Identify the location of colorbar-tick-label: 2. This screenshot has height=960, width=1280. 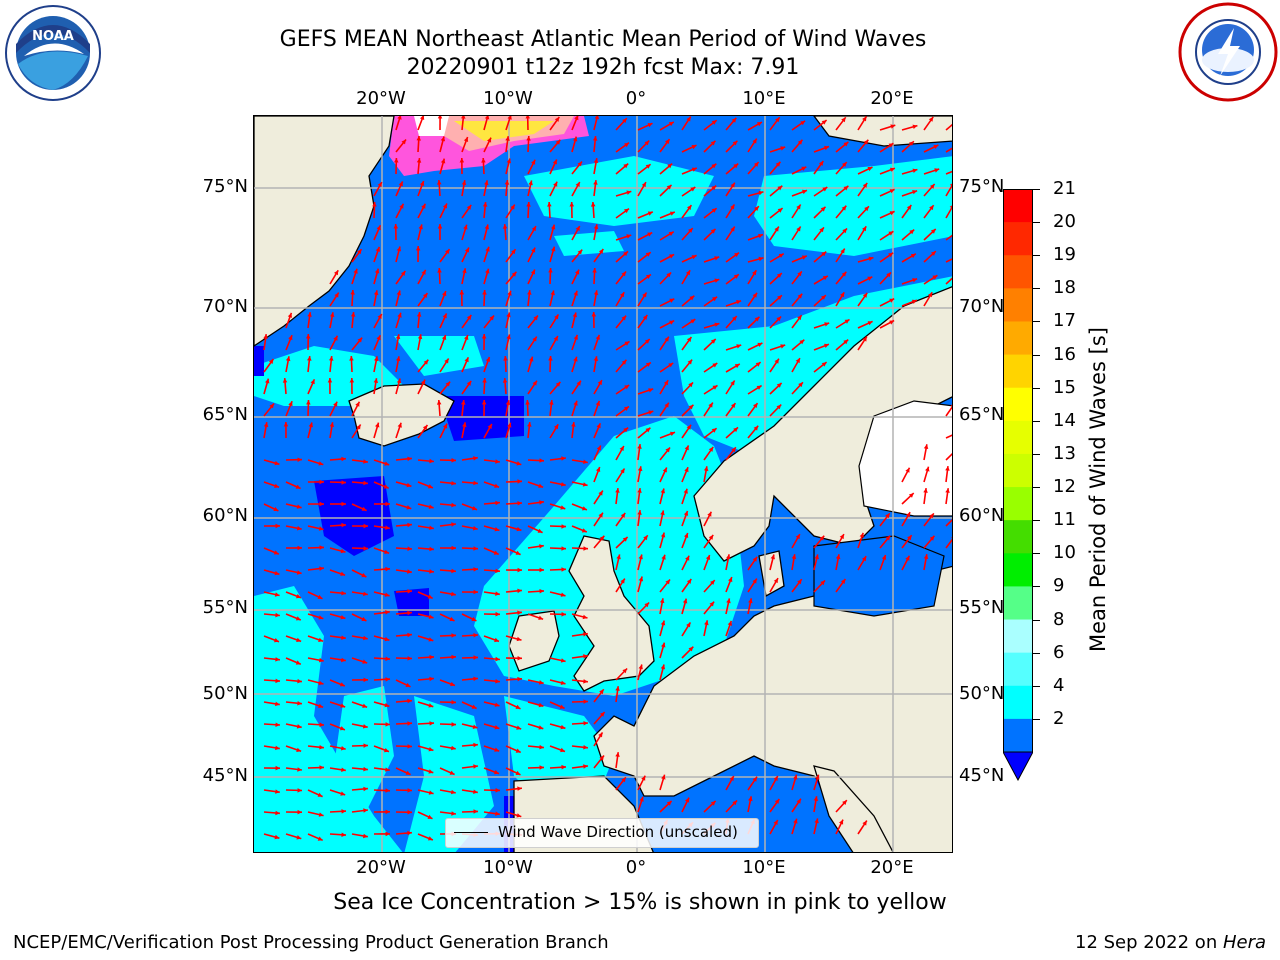
(1059, 718).